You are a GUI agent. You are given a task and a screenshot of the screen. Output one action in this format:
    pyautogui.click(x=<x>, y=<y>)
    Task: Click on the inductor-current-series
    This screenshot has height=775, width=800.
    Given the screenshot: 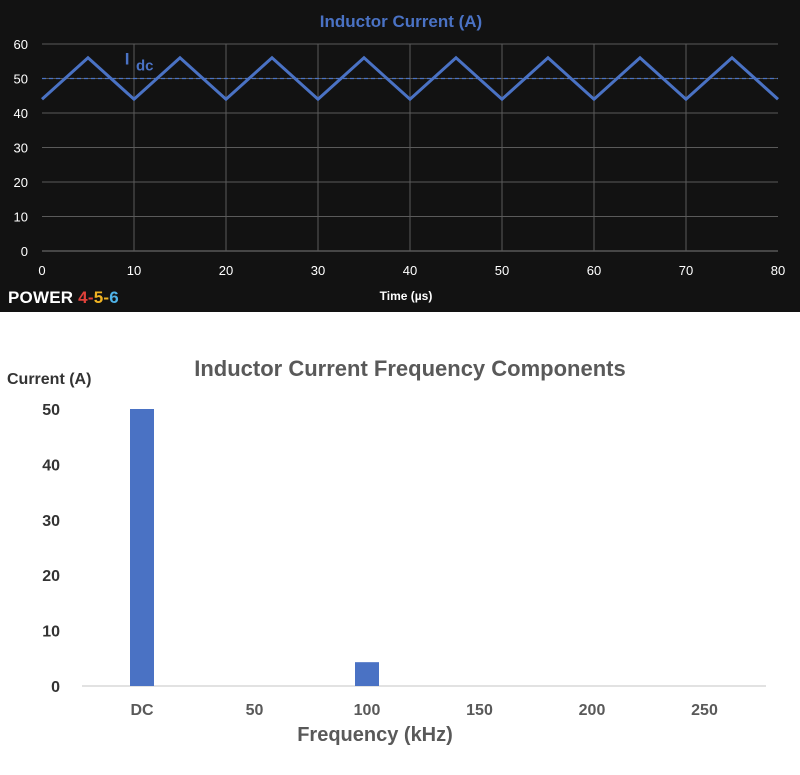 What is the action you would take?
    pyautogui.click(x=410, y=78)
    